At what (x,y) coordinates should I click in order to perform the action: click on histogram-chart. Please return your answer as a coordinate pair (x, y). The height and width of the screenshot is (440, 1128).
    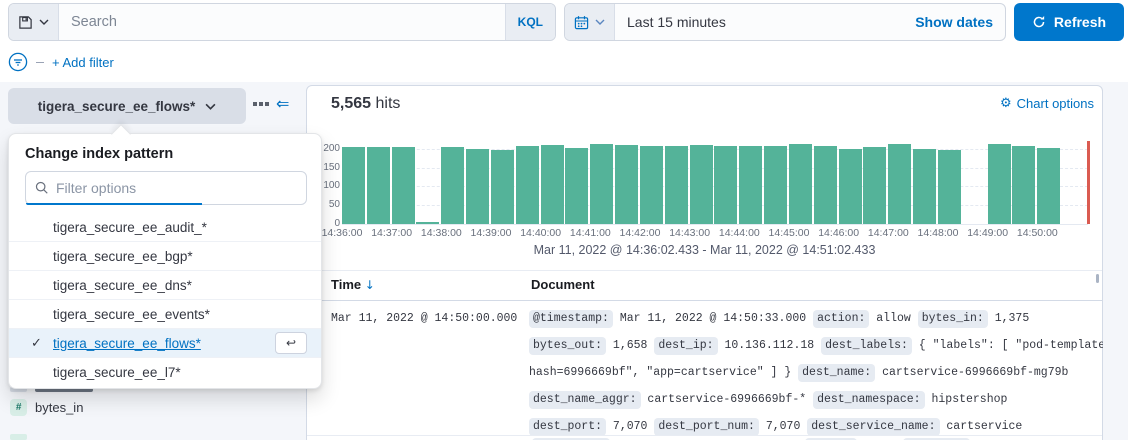
    Looking at the image, I should click on (716, 183).